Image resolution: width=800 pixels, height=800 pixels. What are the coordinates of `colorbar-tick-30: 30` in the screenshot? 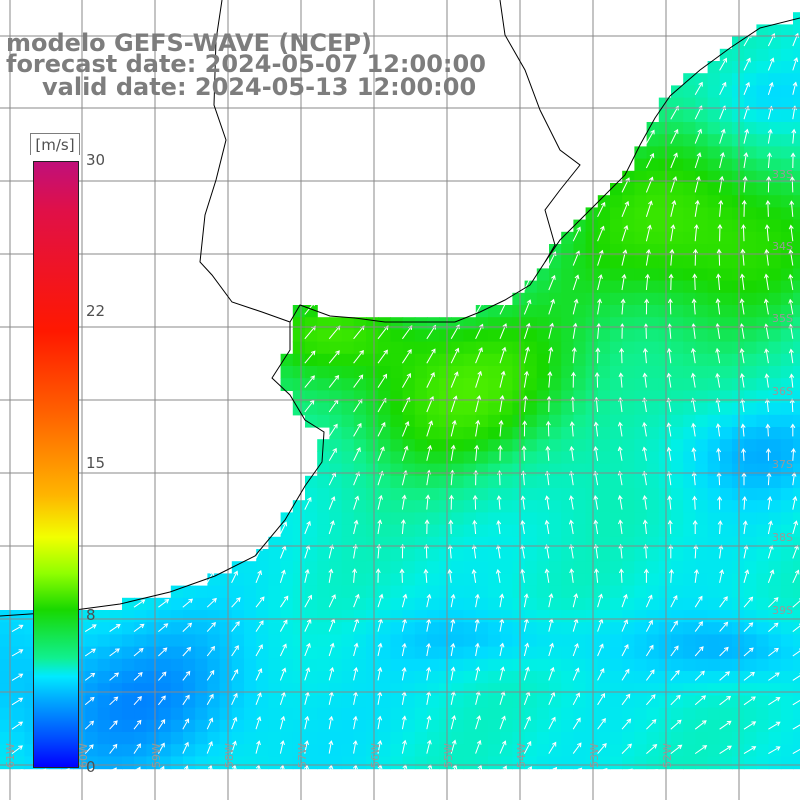 It's located at (96, 160).